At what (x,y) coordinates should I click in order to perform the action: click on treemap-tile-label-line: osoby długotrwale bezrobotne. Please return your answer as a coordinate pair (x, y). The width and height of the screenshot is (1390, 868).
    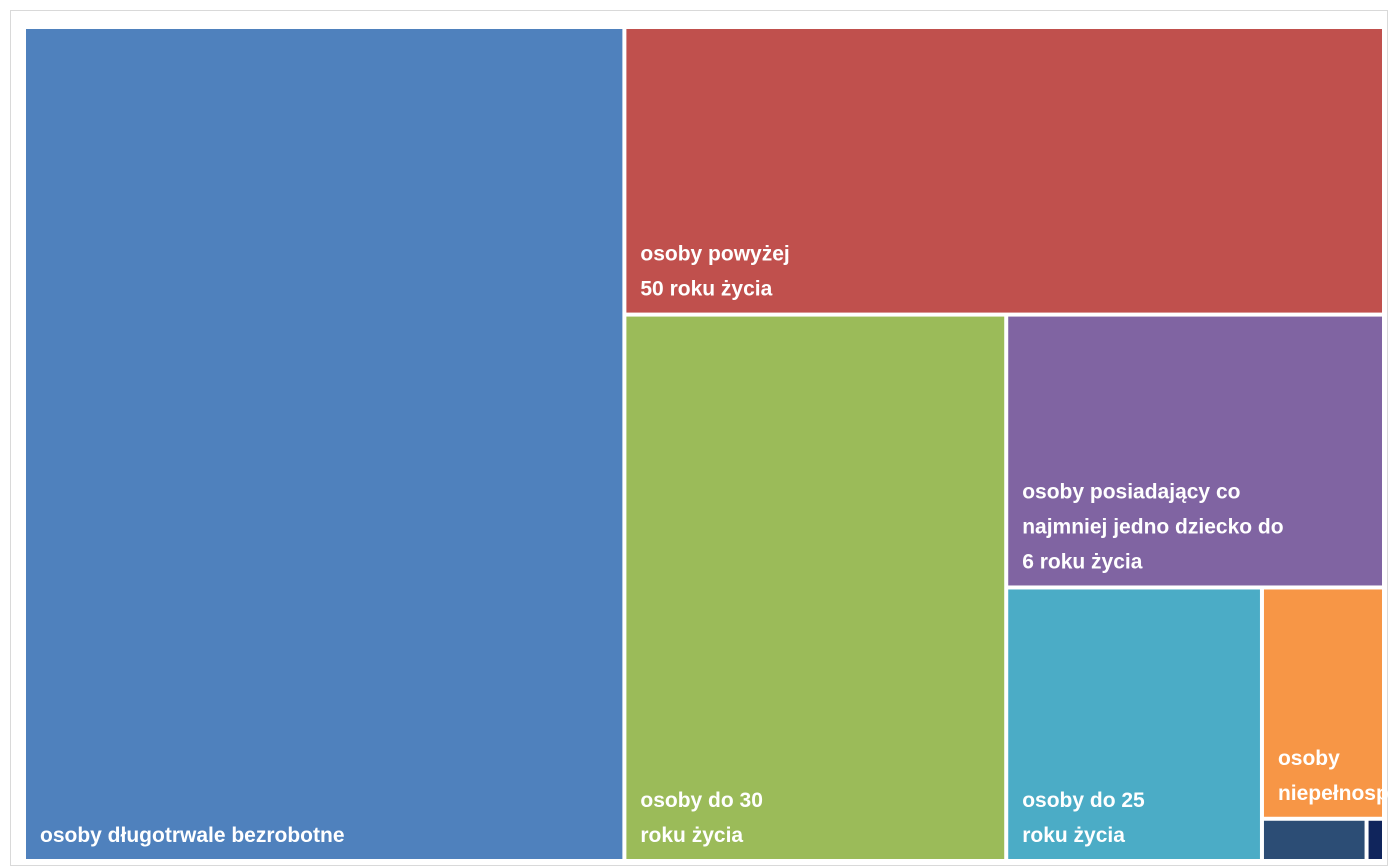
    Looking at the image, I should click on (192, 835).